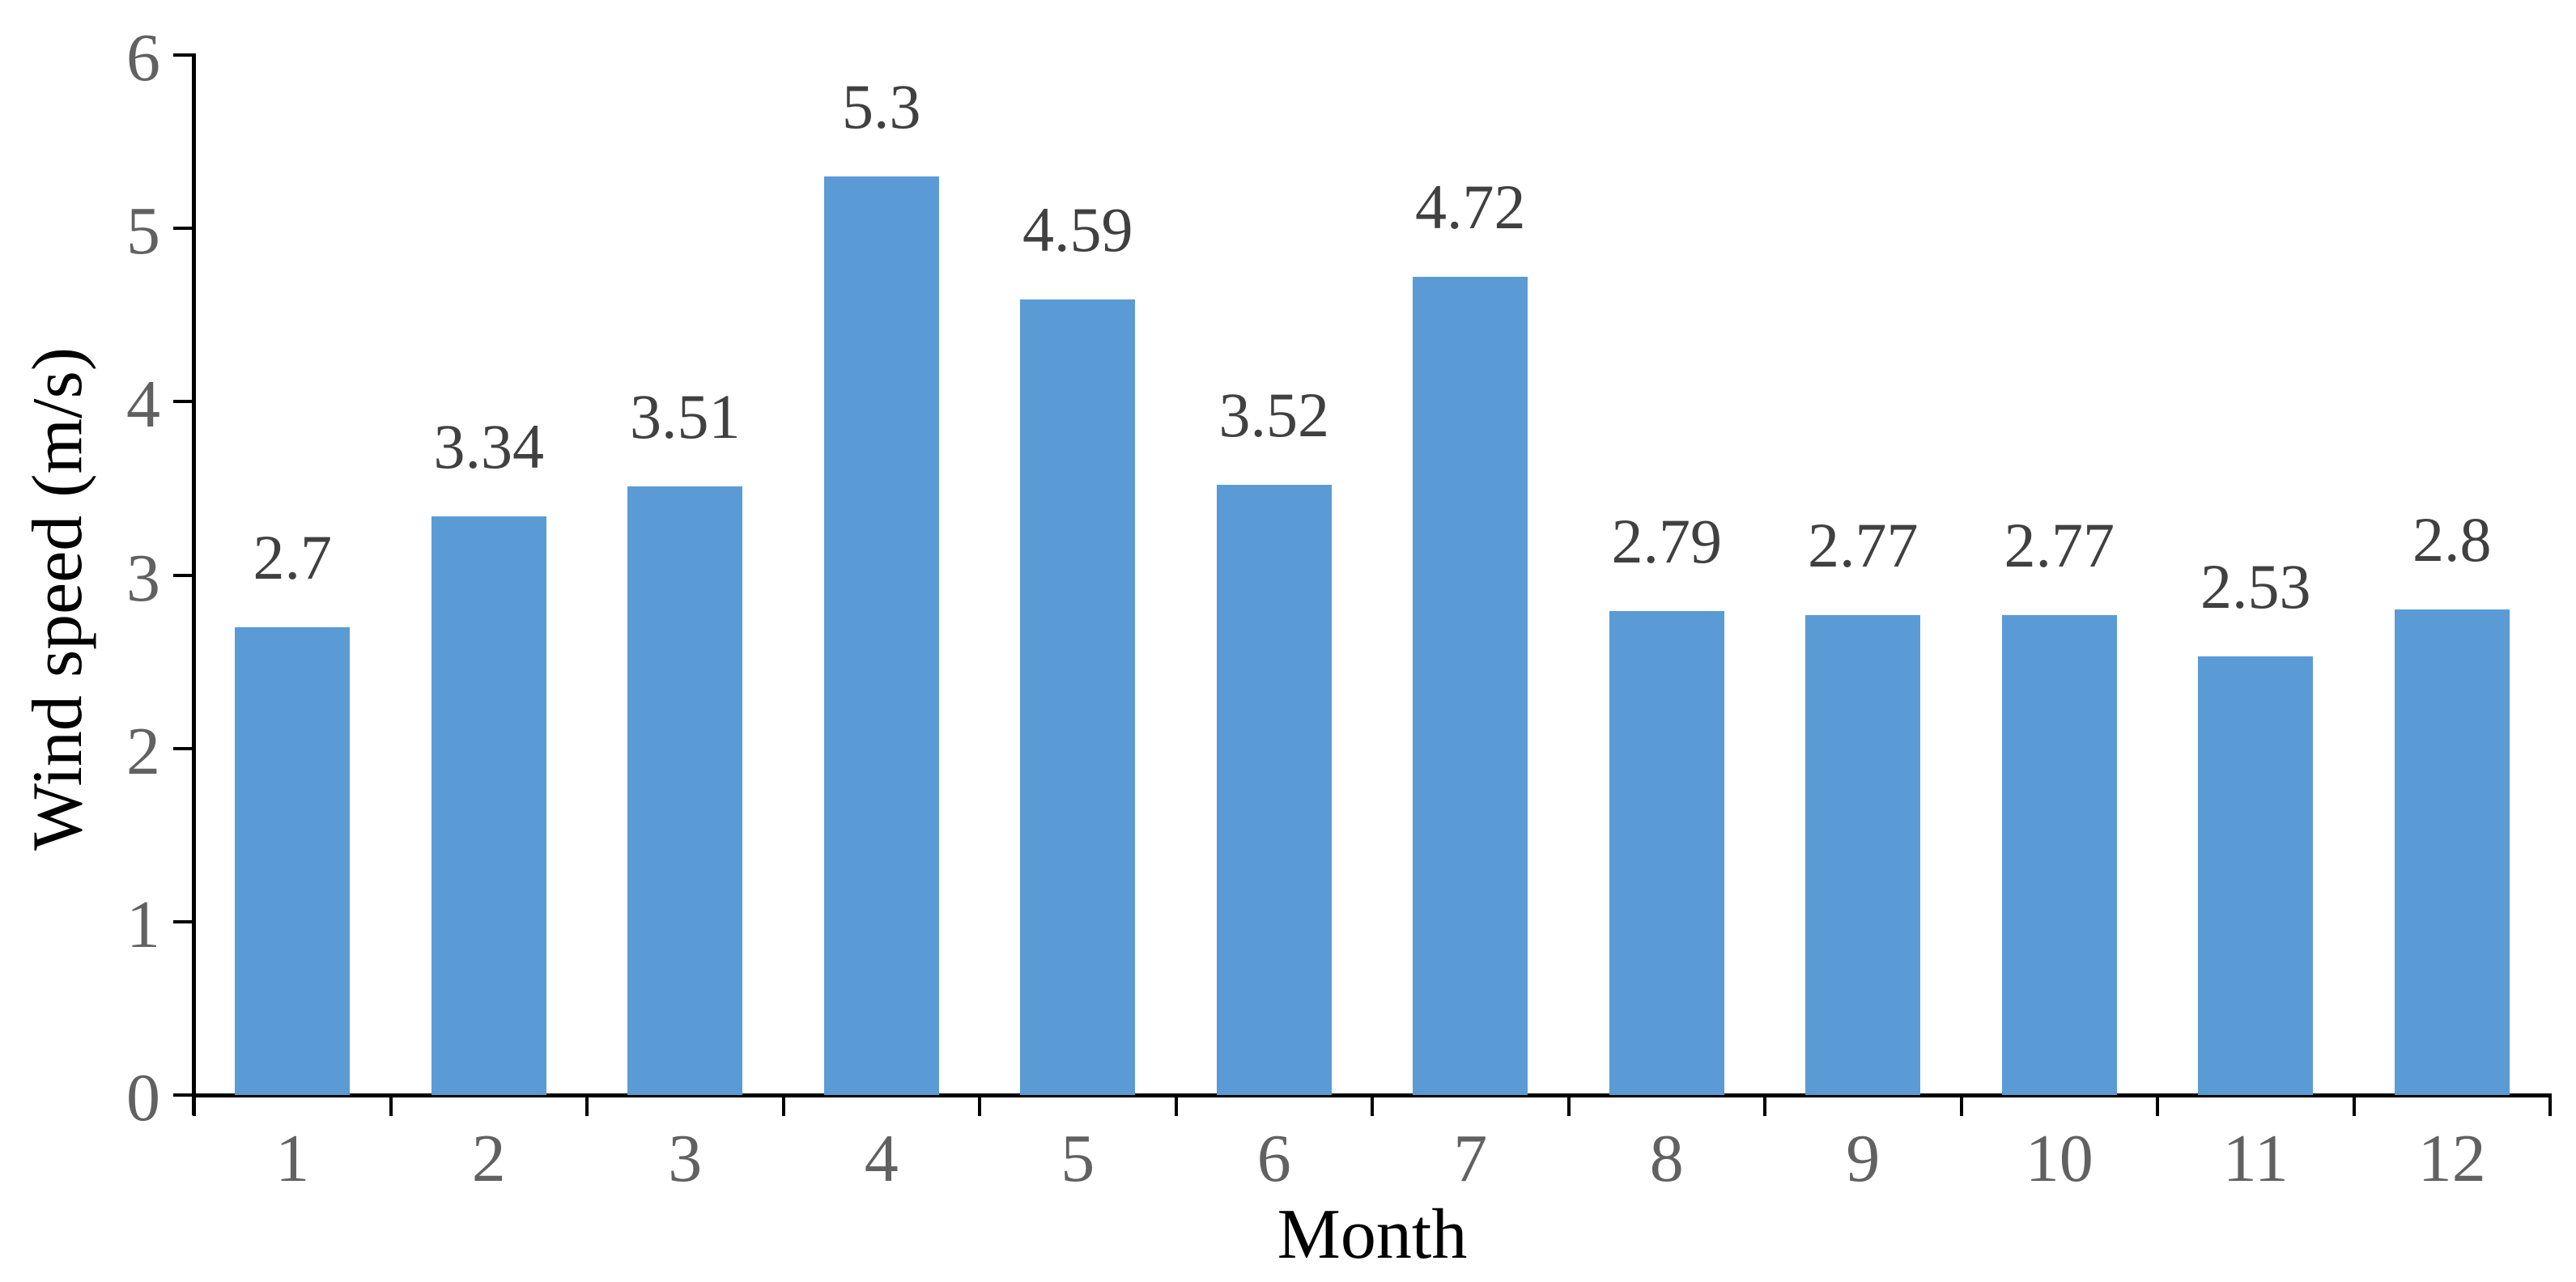 Image resolution: width=2576 pixels, height=1282 pixels. I want to click on x-tick-label: 5, so click(1078, 1159).